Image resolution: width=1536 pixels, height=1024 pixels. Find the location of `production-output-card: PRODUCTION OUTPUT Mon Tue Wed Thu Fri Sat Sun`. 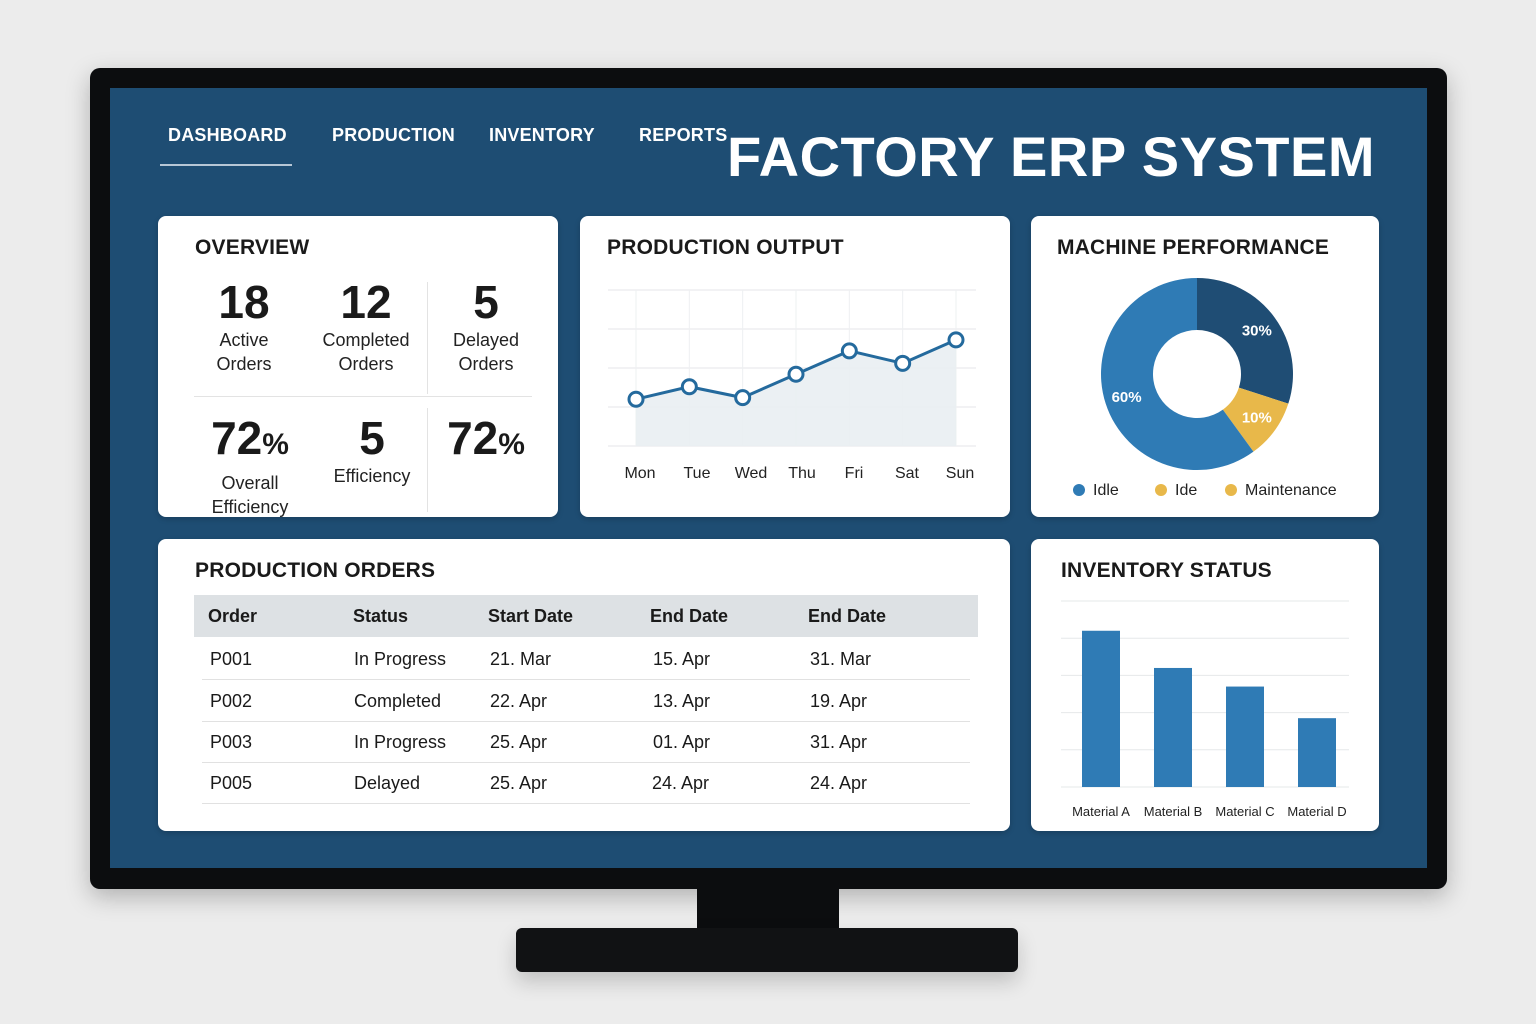

production-output-card: PRODUCTION OUTPUT Mon Tue Wed Thu Fri Sat Sun is located at coordinates (795, 366).